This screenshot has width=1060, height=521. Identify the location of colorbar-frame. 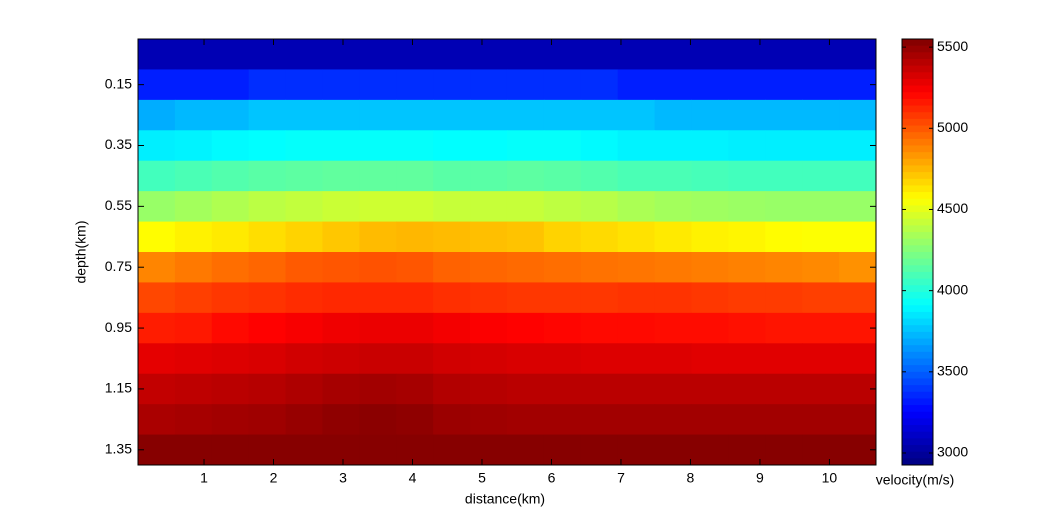
(917, 252).